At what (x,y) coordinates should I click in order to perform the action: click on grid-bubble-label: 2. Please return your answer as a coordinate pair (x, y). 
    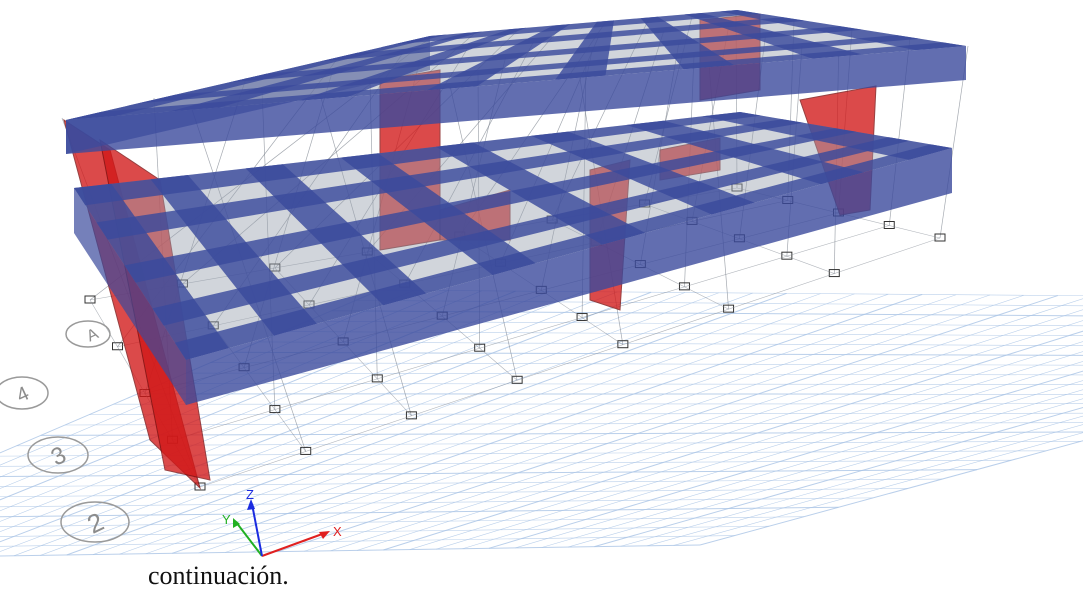
    Looking at the image, I should click on (96, 522).